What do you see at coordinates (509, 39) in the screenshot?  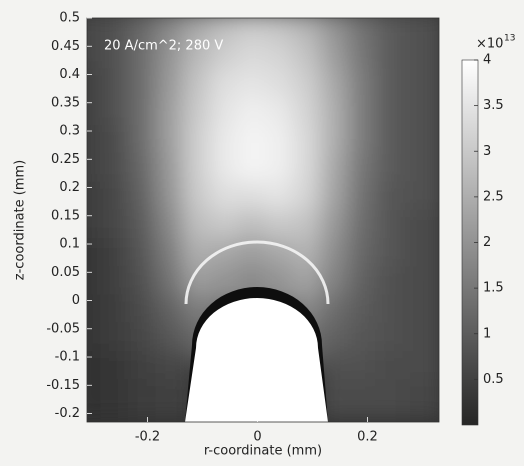 I see `colorbar-exponent: 13` at bounding box center [509, 39].